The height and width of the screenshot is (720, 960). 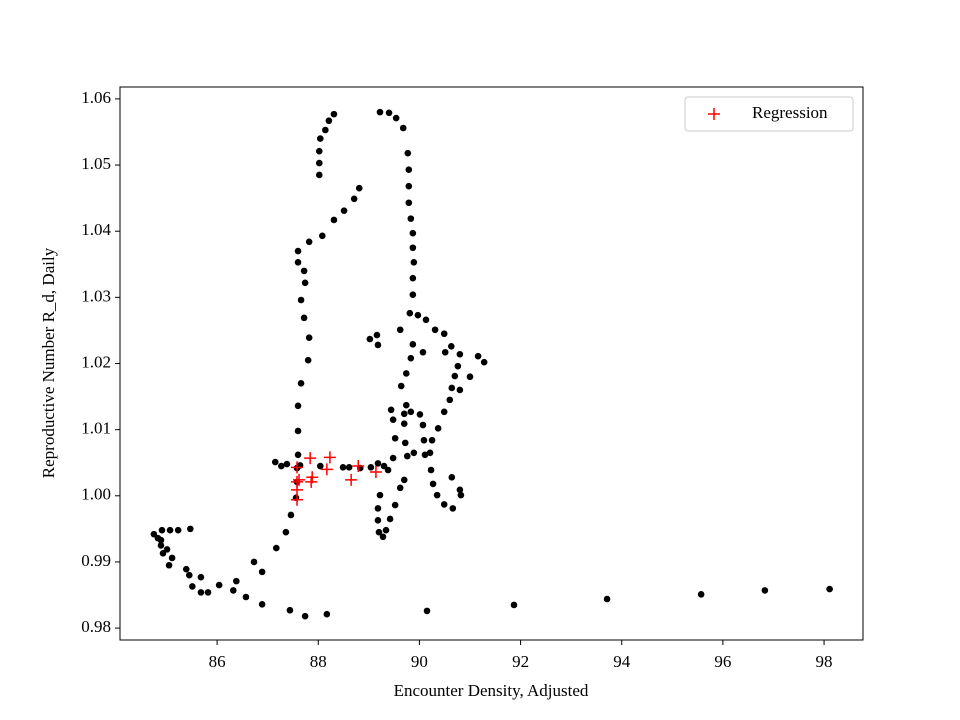 What do you see at coordinates (217, 661) in the screenshot?
I see `x-tick-label: 86` at bounding box center [217, 661].